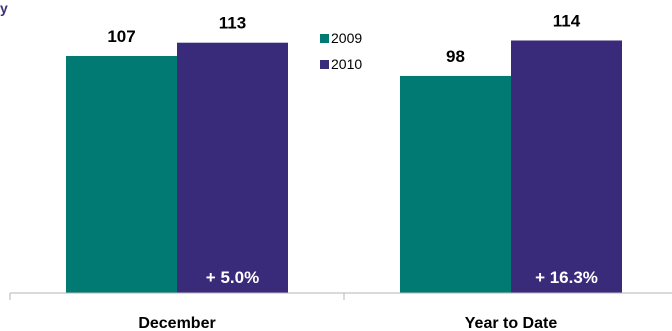  What do you see at coordinates (511, 323) in the screenshot?
I see `category-label-1: Year to Date` at bounding box center [511, 323].